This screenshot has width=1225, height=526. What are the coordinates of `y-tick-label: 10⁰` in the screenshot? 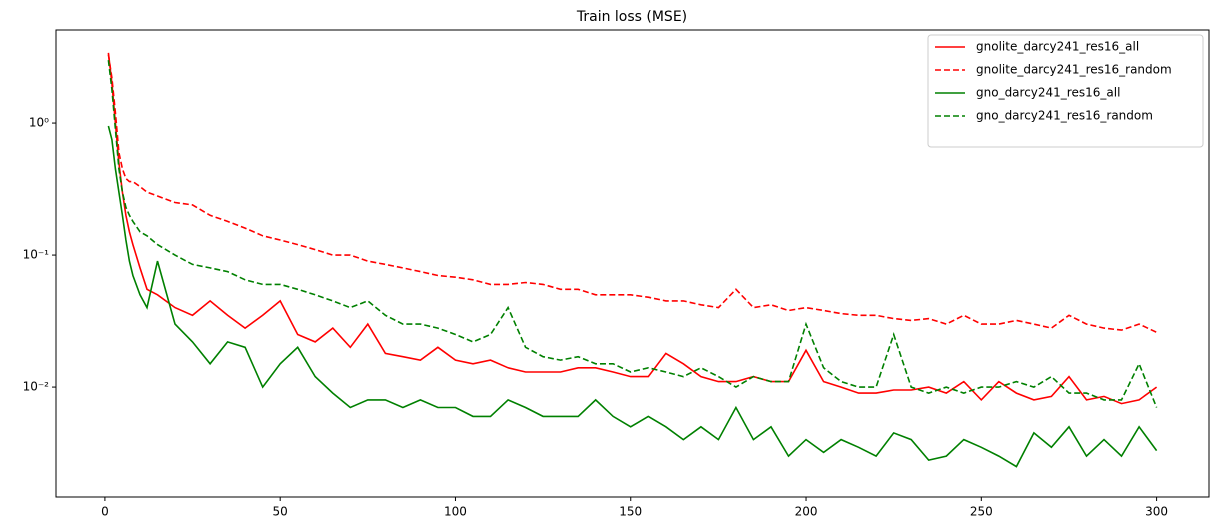 It's located at (39, 123).